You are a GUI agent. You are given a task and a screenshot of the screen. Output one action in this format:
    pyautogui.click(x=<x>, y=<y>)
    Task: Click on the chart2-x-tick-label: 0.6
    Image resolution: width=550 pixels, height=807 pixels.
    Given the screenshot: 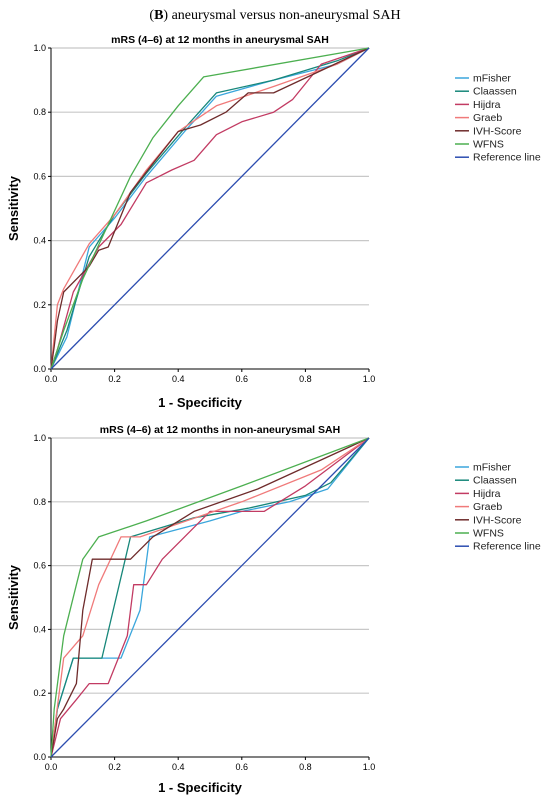 What is the action you would take?
    pyautogui.click(x=242, y=767)
    